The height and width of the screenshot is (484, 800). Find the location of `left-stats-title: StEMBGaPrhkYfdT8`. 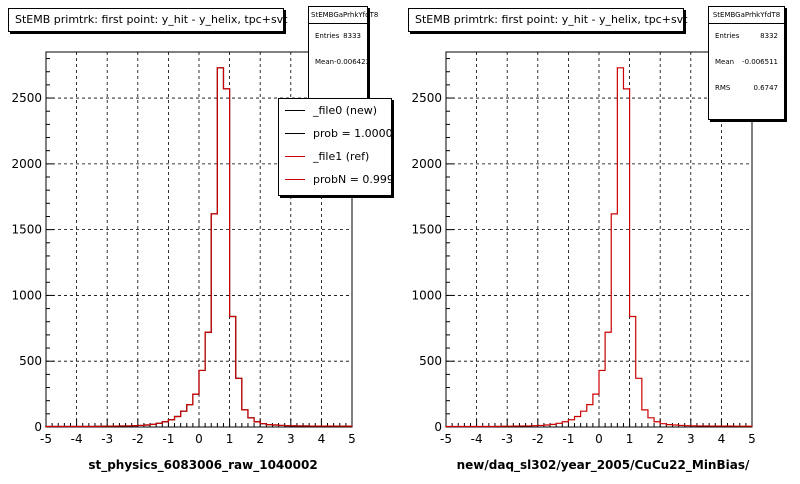

left-stats-title: StEMBGaPrhkYfdT8 is located at coordinates (343, 15).